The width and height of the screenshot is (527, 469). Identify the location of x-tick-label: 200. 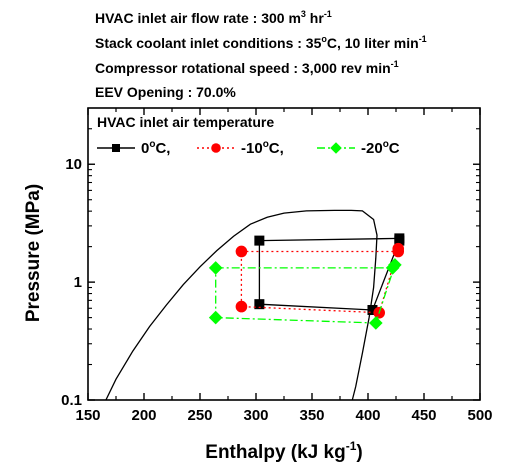
(143, 415).